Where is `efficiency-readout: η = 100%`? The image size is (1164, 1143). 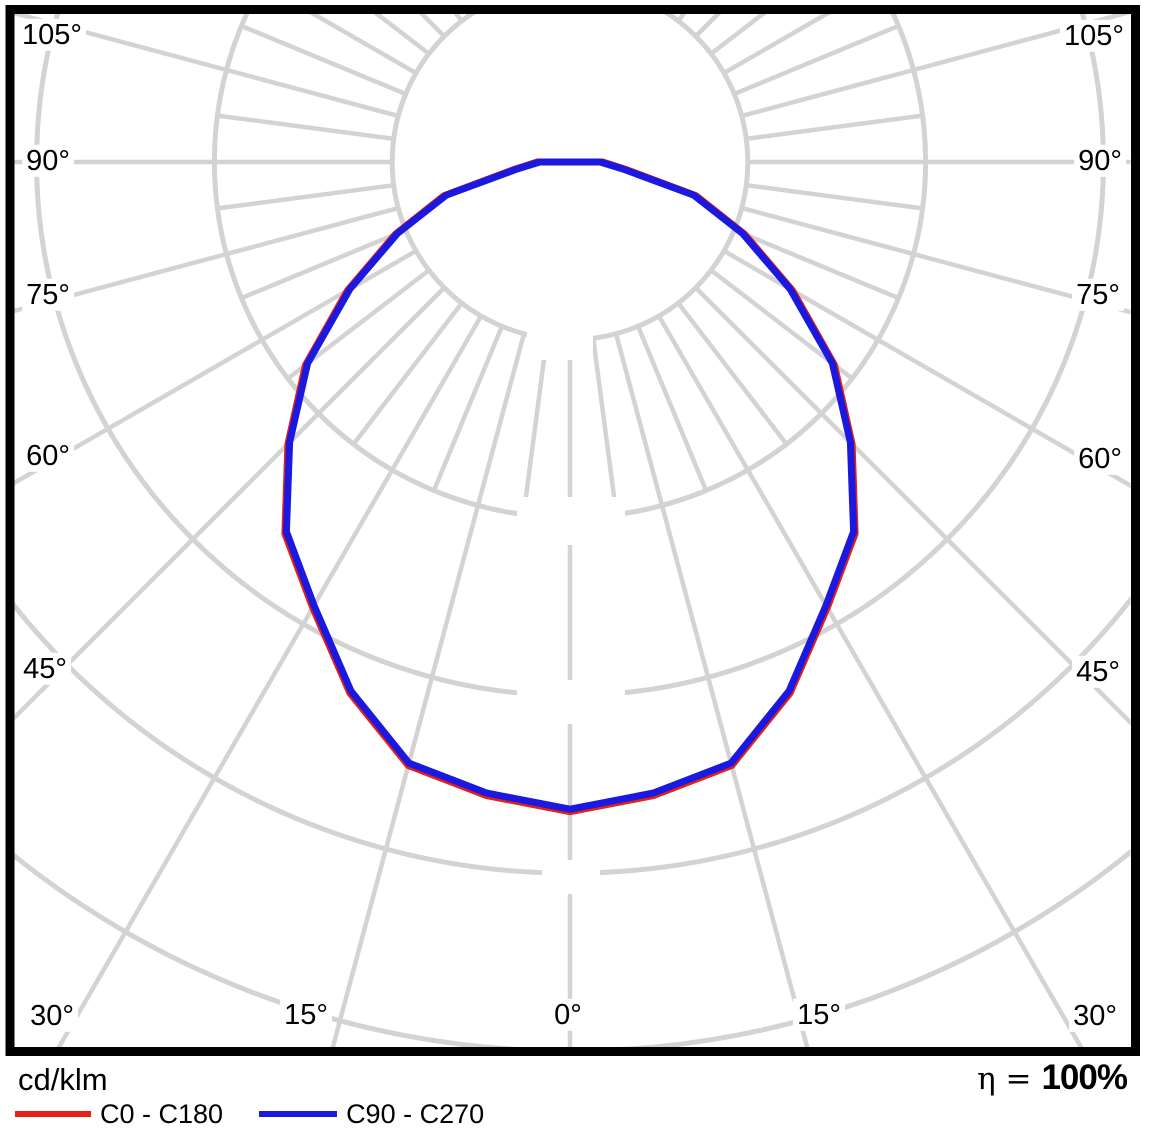 efficiency-readout: η = 100% is located at coordinates (1052, 1078).